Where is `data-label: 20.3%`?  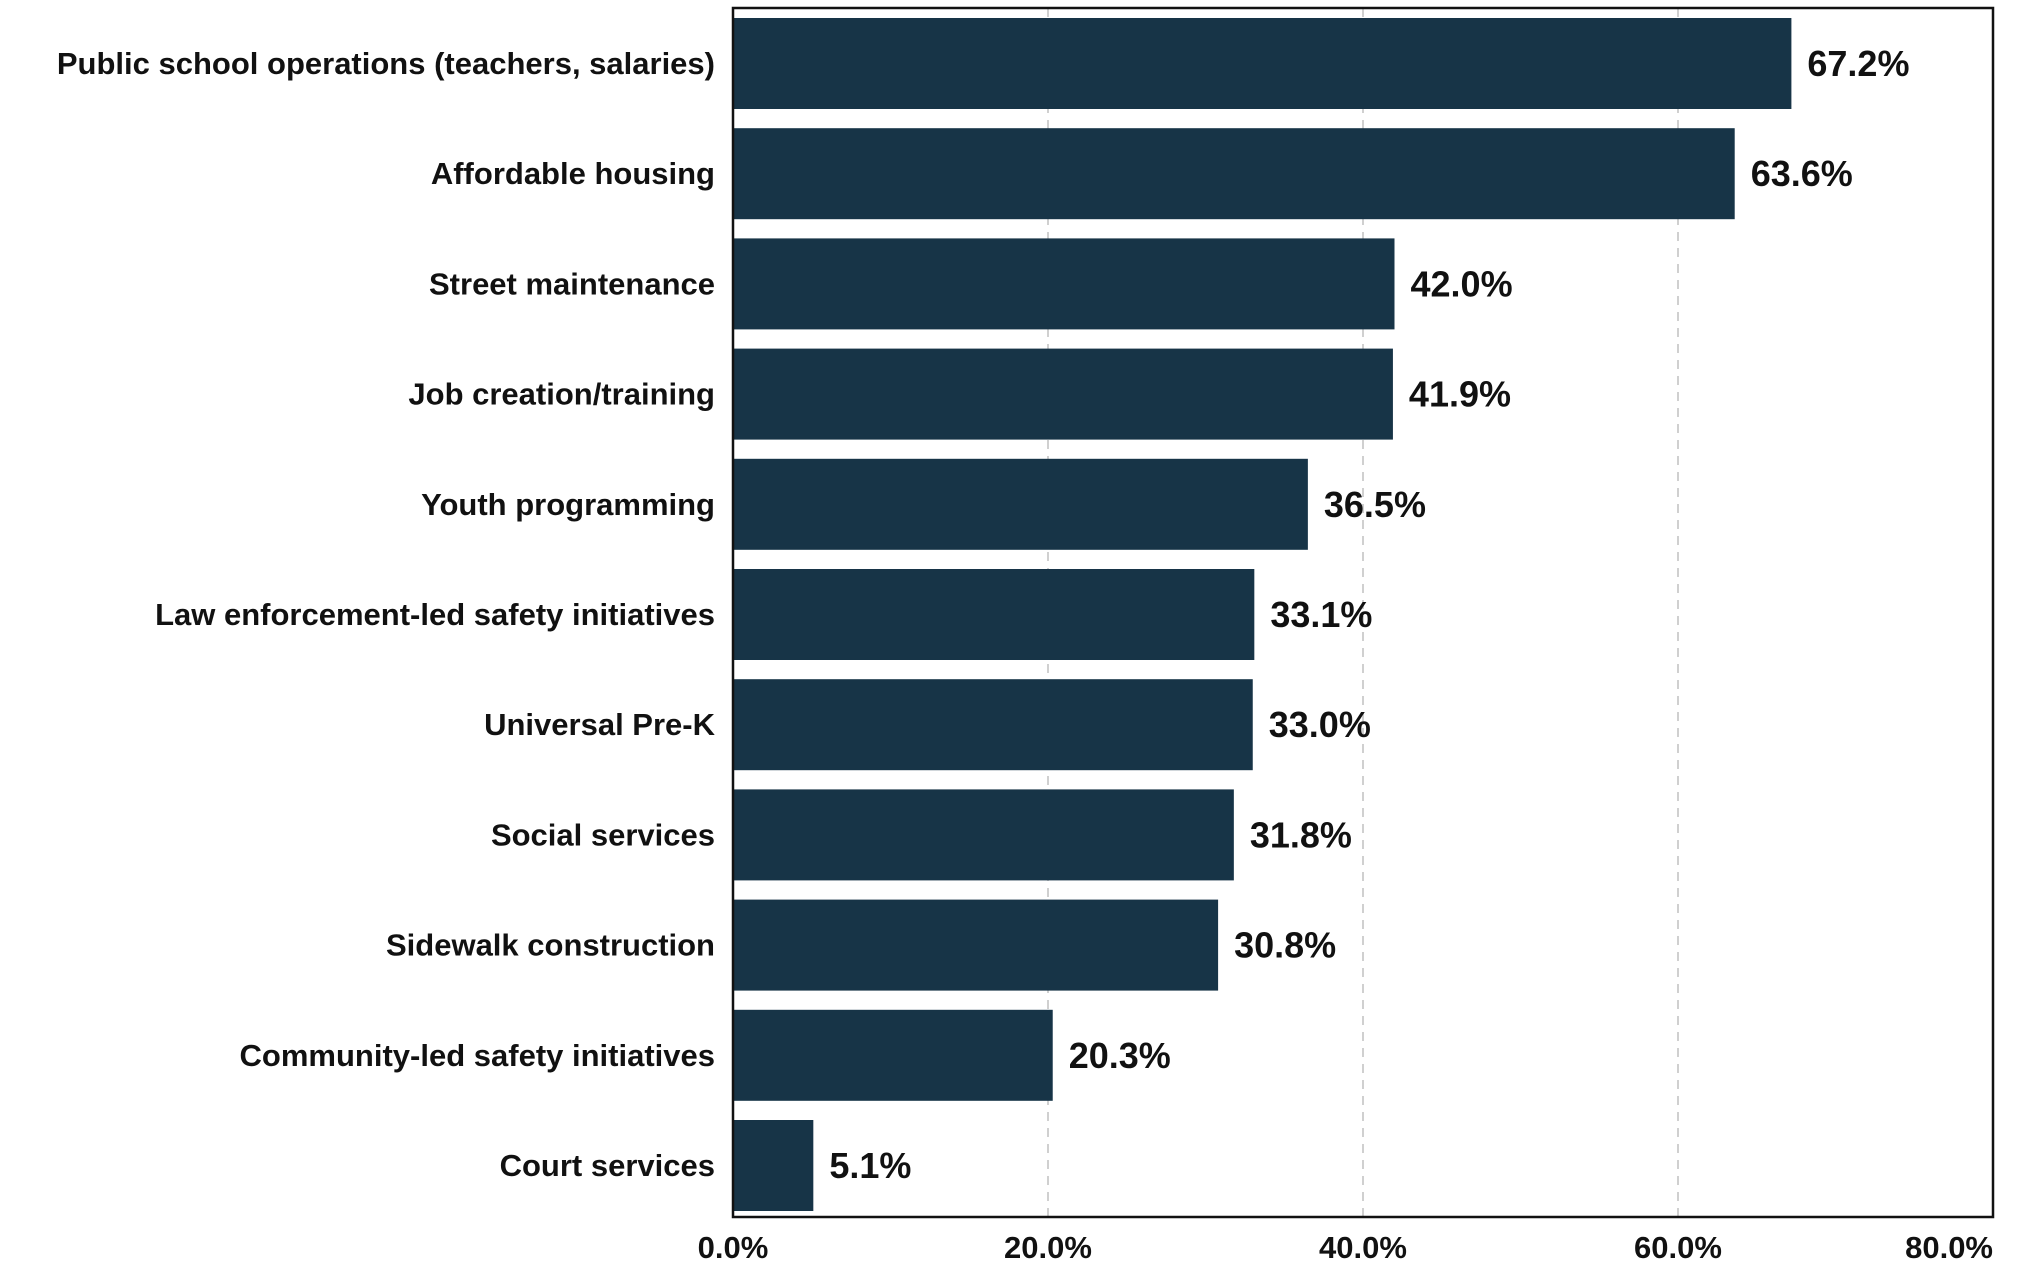
data-label: 20.3% is located at coordinates (1120, 1055).